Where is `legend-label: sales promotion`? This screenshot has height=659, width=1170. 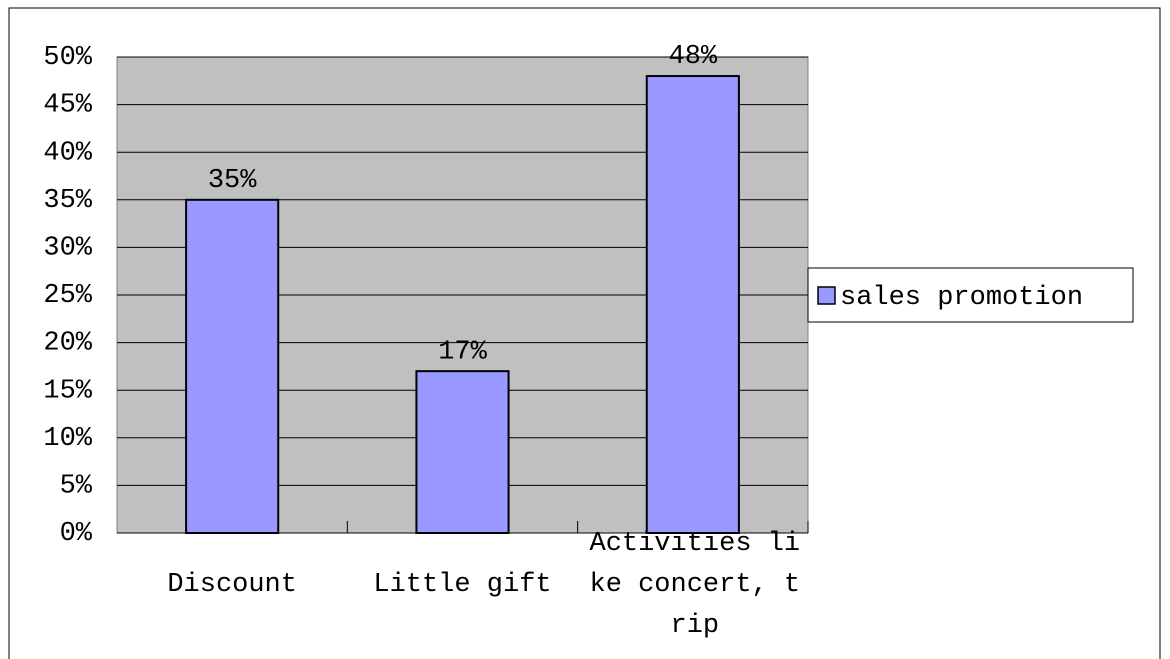
legend-label: sales promotion is located at coordinates (961, 298).